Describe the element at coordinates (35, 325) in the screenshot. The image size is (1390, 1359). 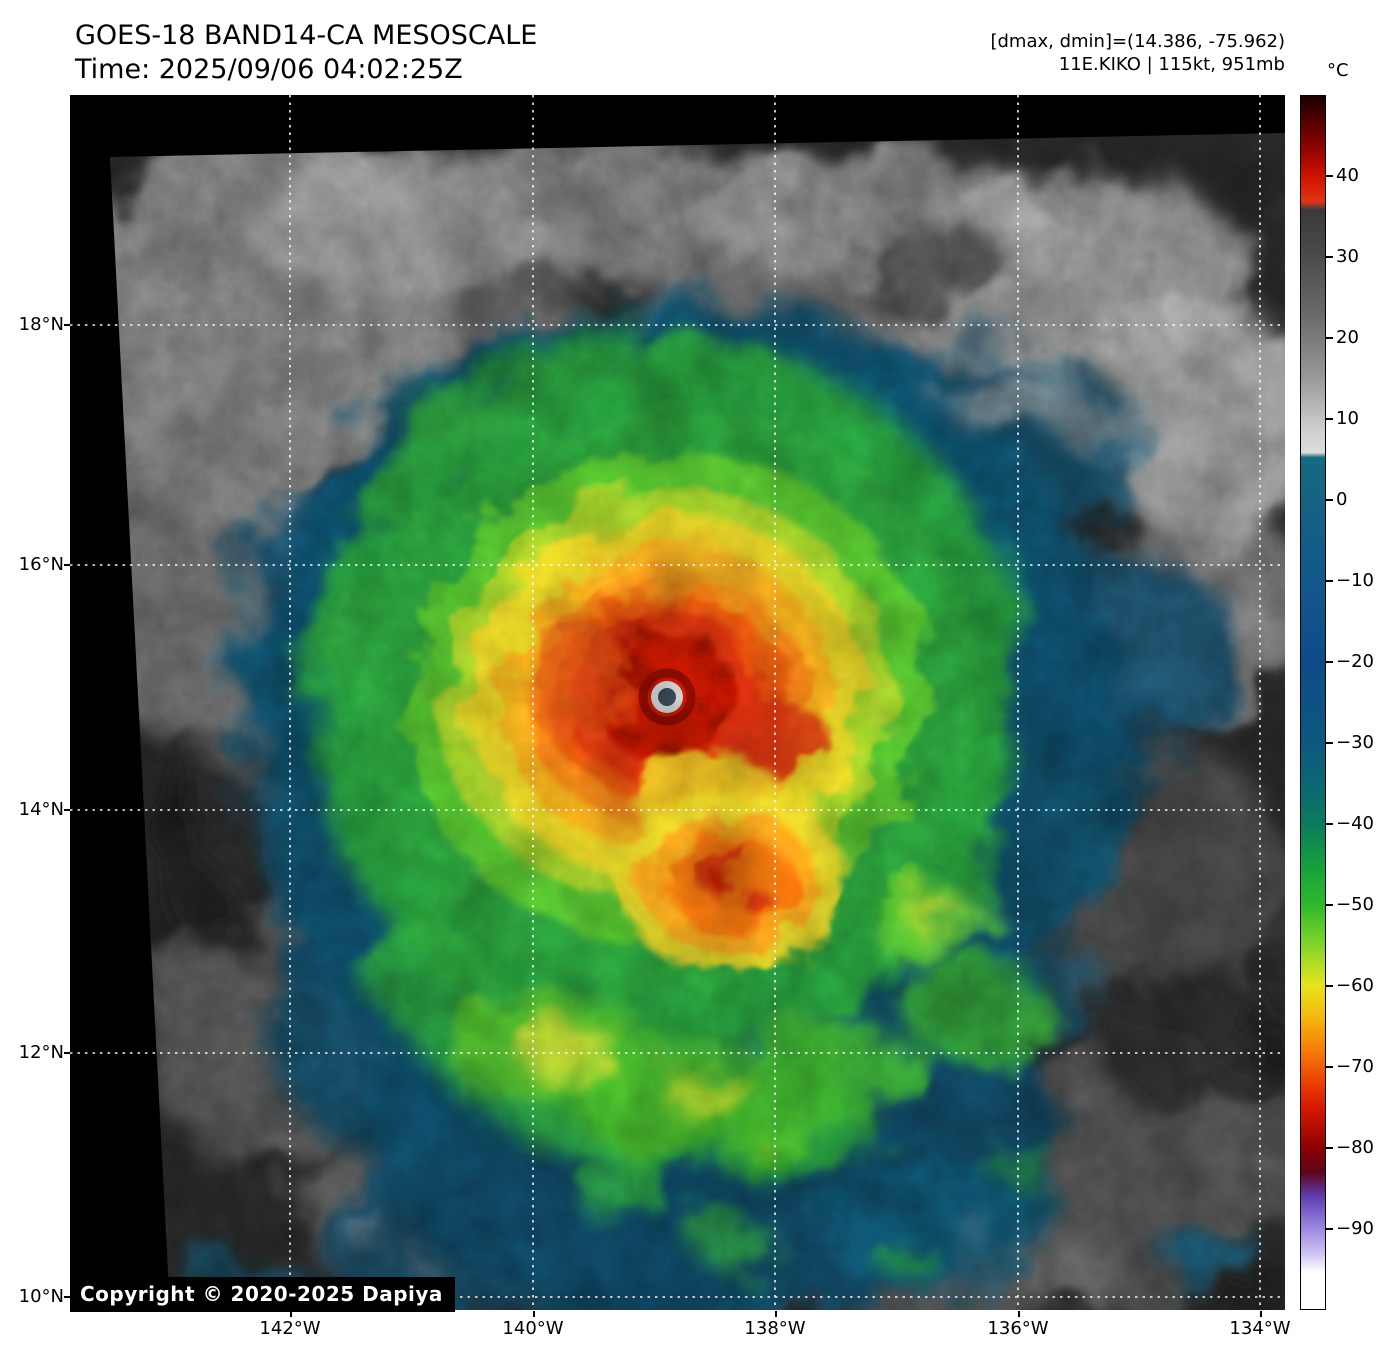
I see `lat-label: 18°N` at that location.